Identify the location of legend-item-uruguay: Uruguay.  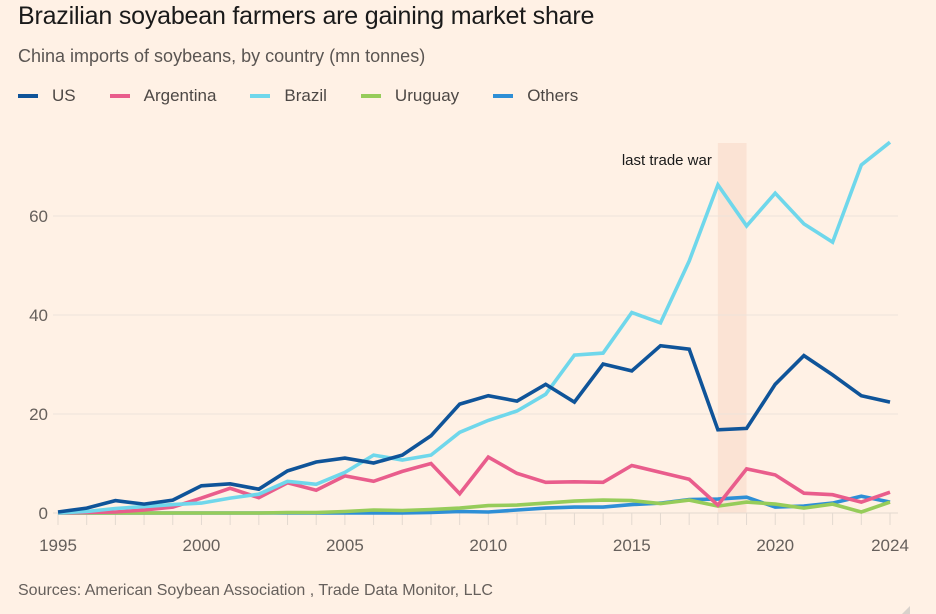
(410, 96).